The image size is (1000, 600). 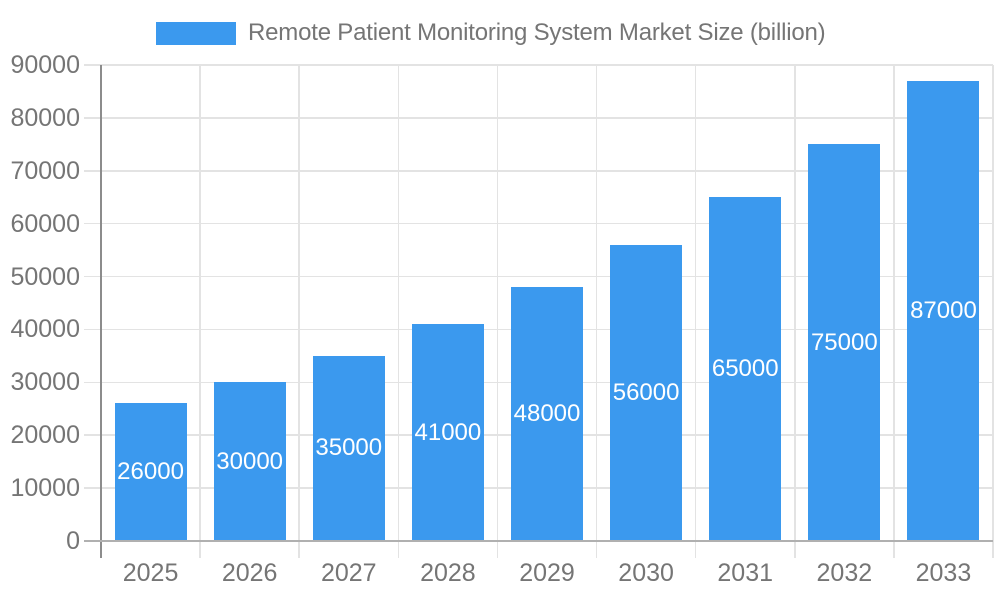 I want to click on y-tick-label: 20000, so click(x=45, y=435).